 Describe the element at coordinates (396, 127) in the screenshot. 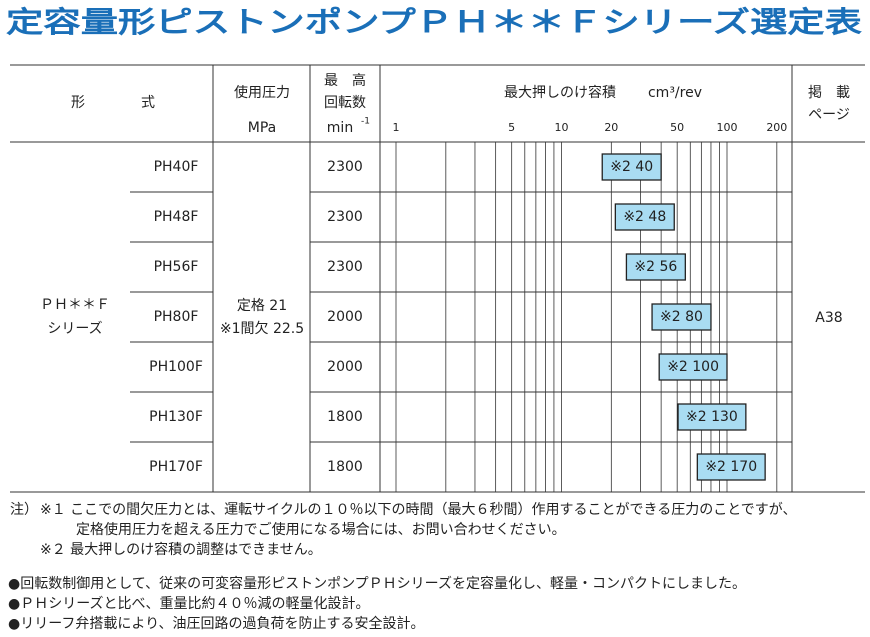

I see `x-tick-label: 1` at that location.